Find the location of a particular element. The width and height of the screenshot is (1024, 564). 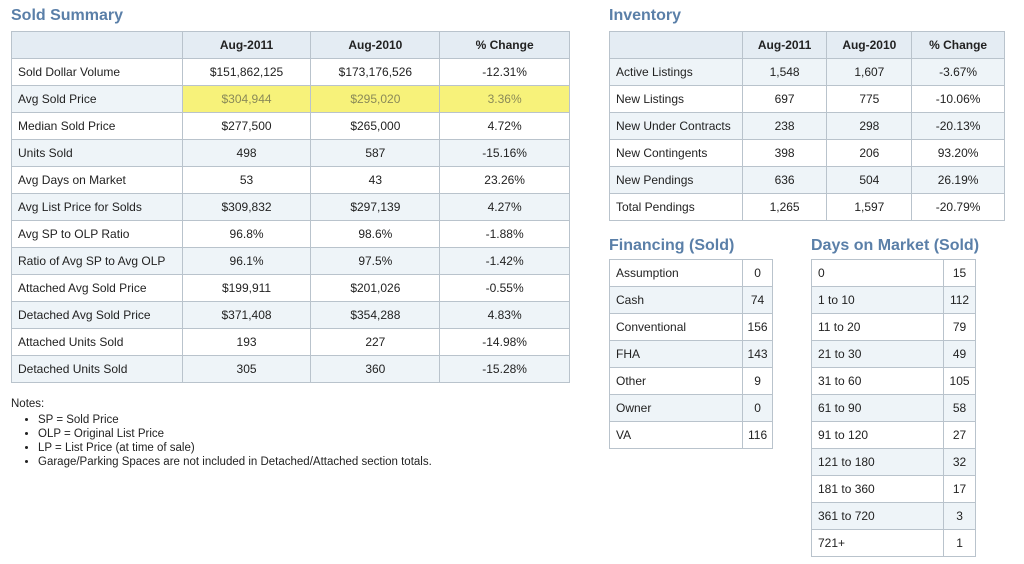

cell-value: $304,944 is located at coordinates (246, 99).